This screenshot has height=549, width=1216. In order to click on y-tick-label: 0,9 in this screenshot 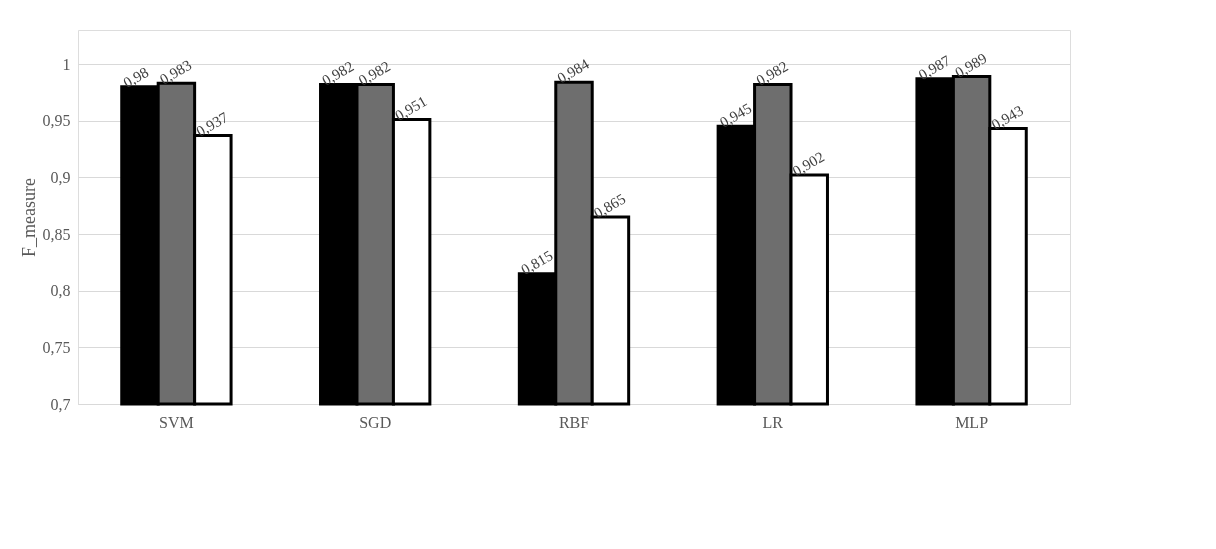, I will do `click(60, 177)`.